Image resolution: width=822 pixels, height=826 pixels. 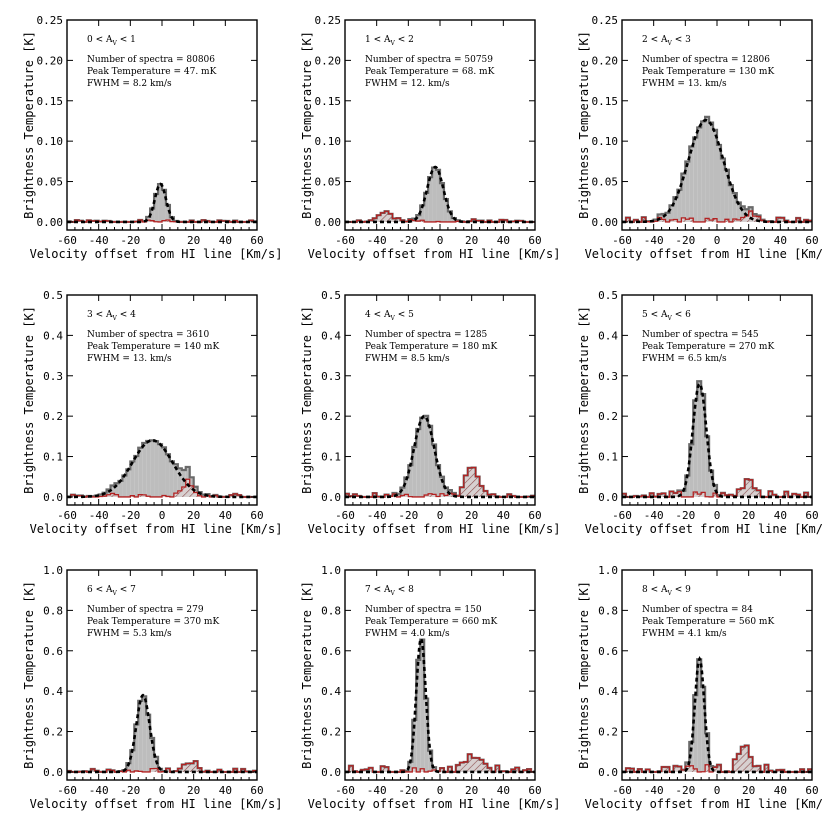 I want to click on av-range-label: 5 < AV < 6, so click(x=666, y=316).